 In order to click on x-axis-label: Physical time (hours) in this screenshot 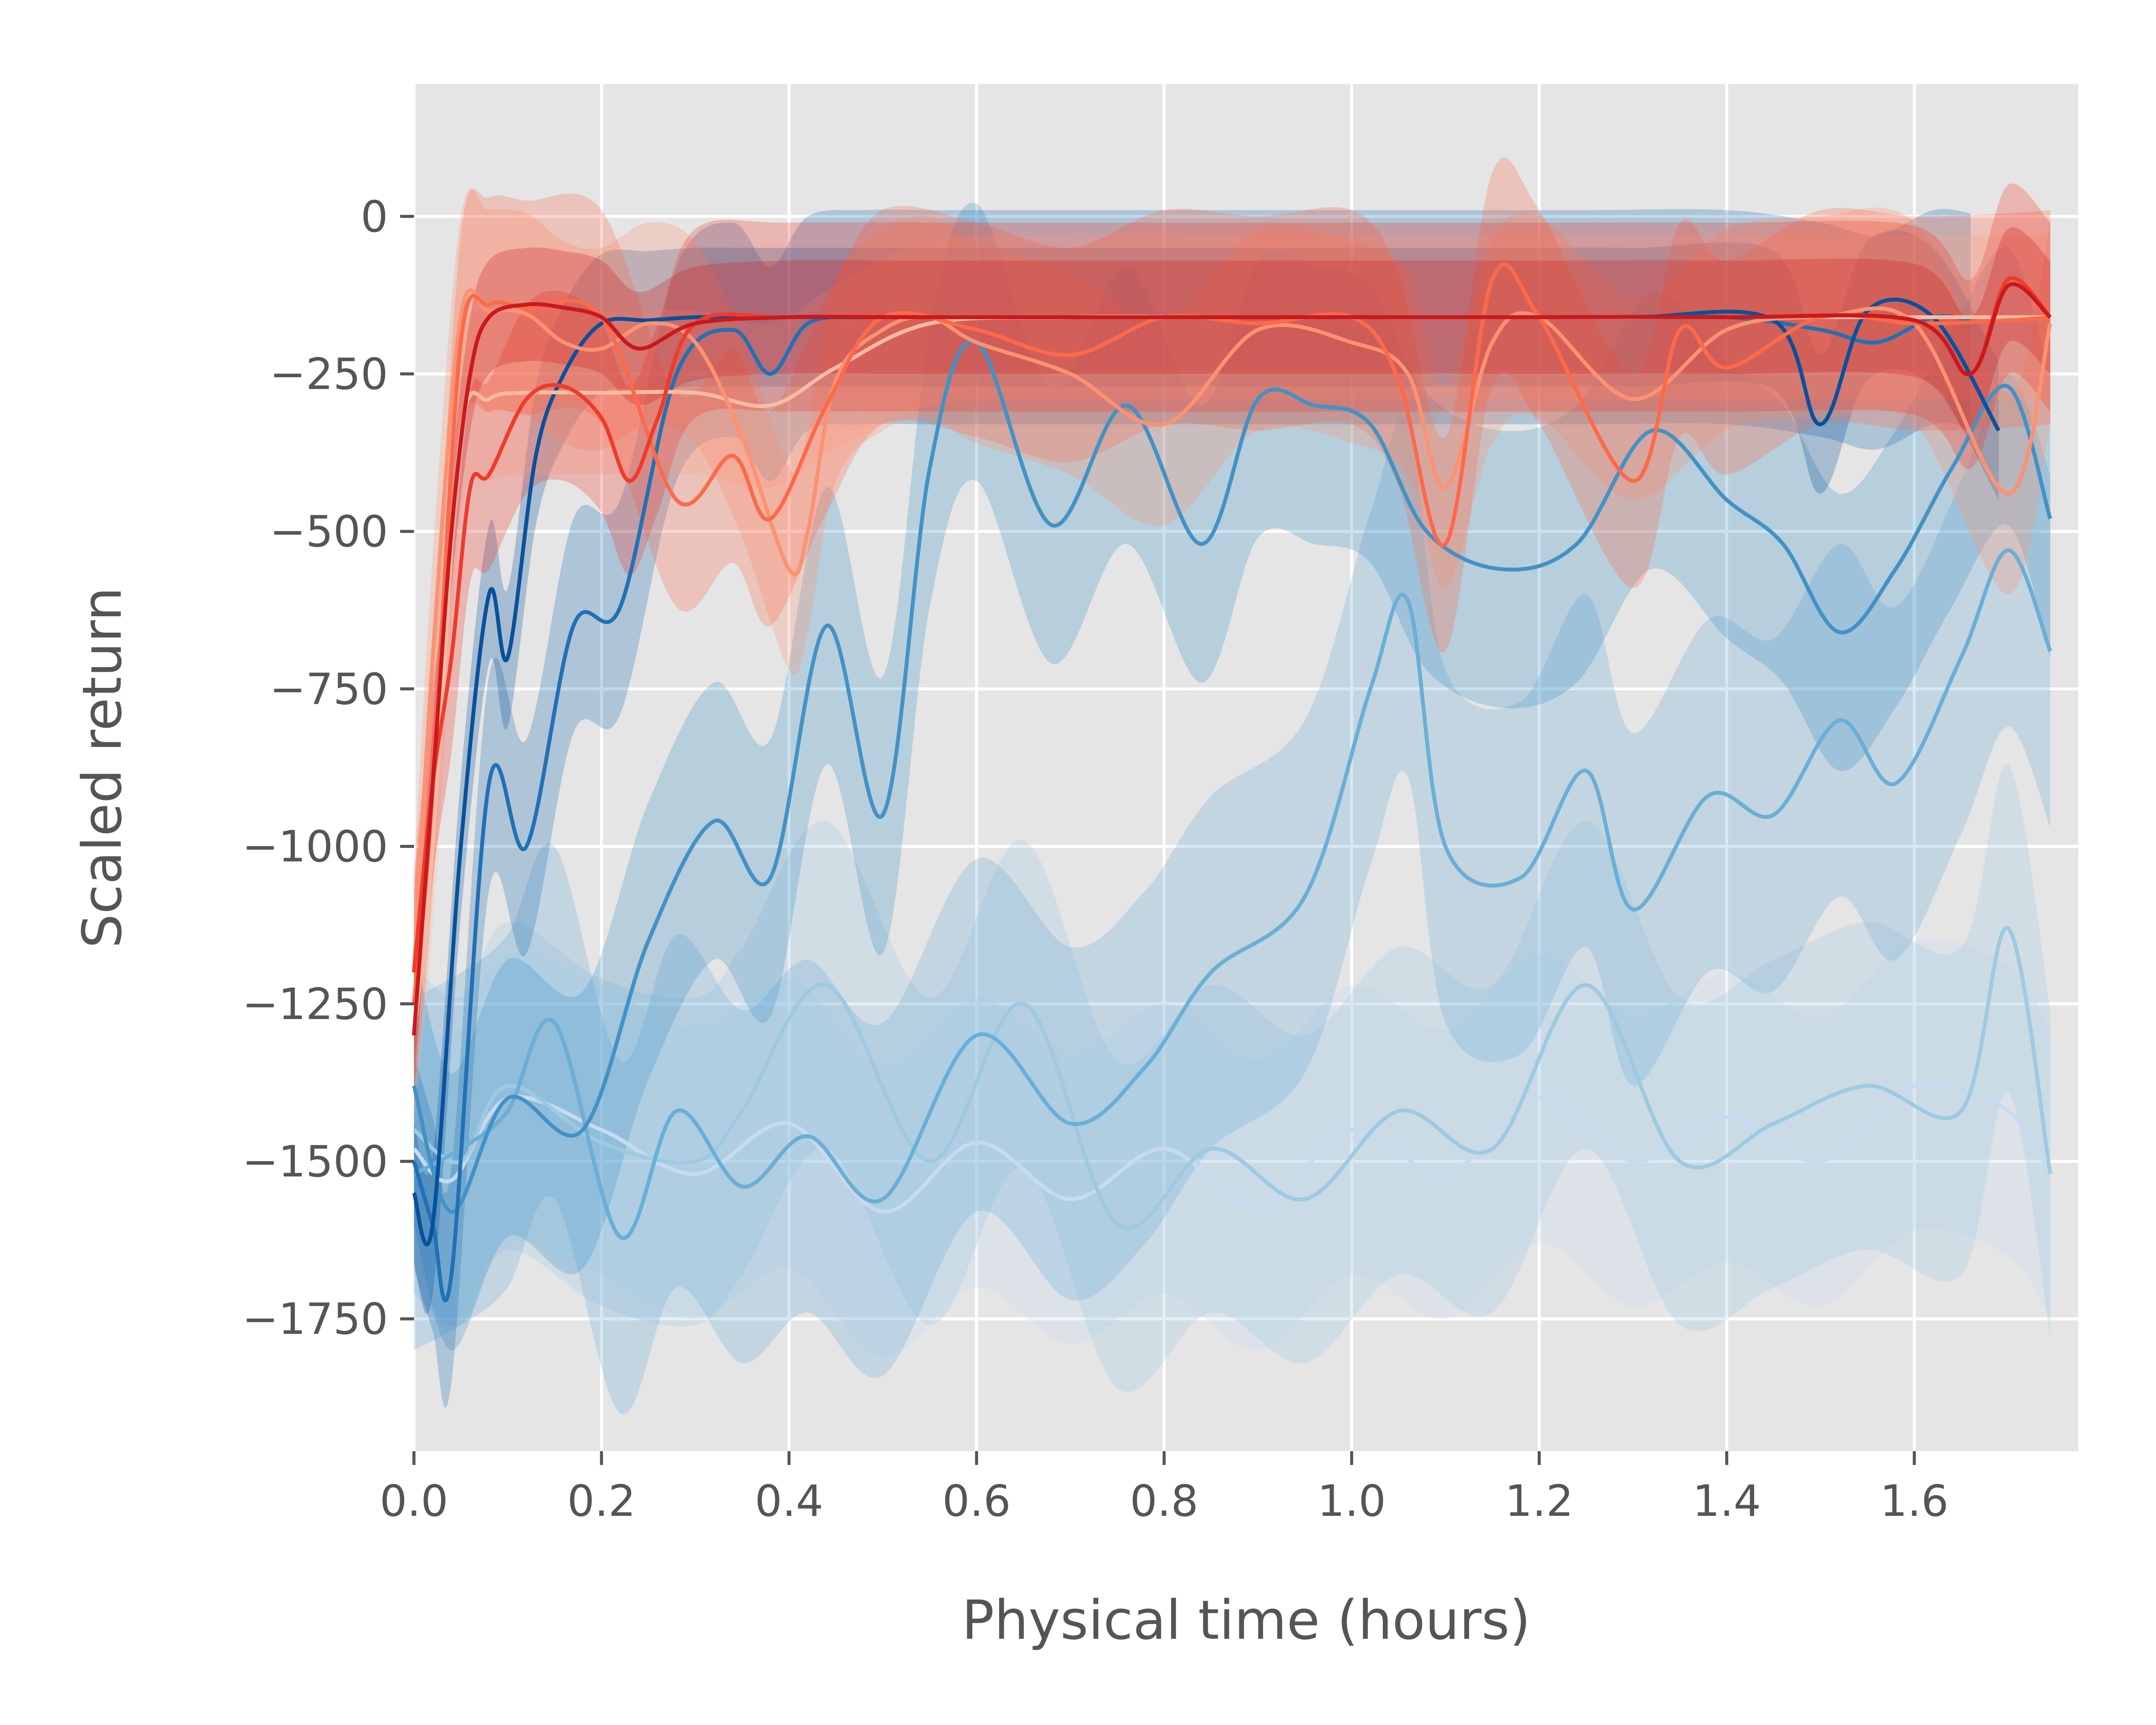, I will do `click(1246, 1621)`.